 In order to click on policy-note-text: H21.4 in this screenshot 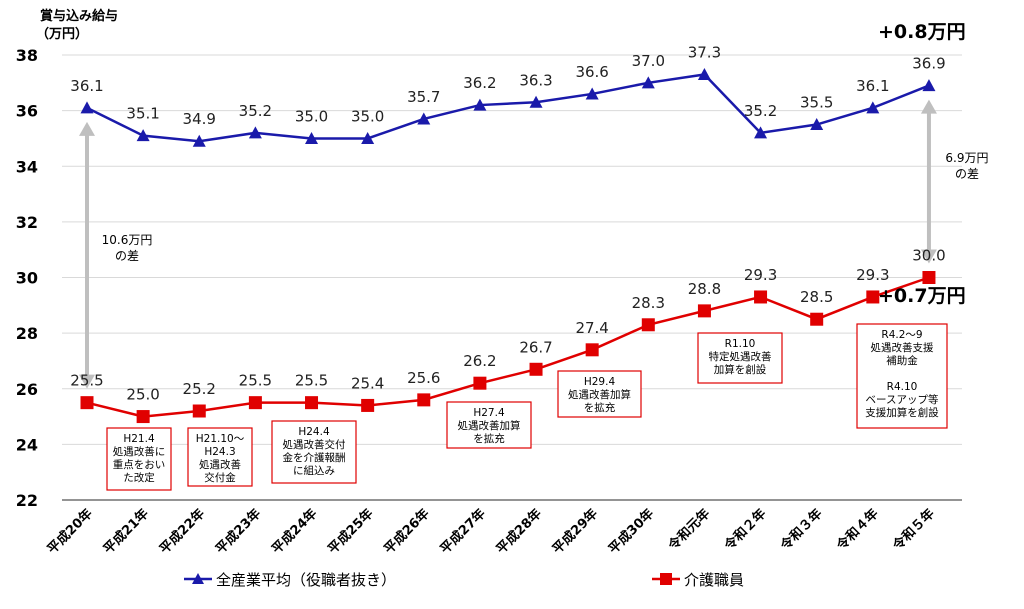, I will do `click(139, 439)`.